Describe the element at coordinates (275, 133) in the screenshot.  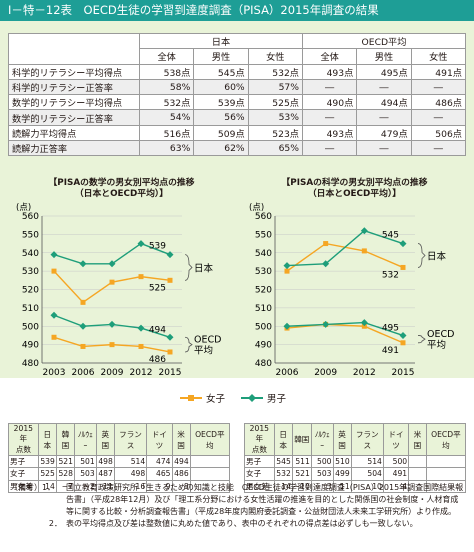
I see `table-cell: 523点` at that location.